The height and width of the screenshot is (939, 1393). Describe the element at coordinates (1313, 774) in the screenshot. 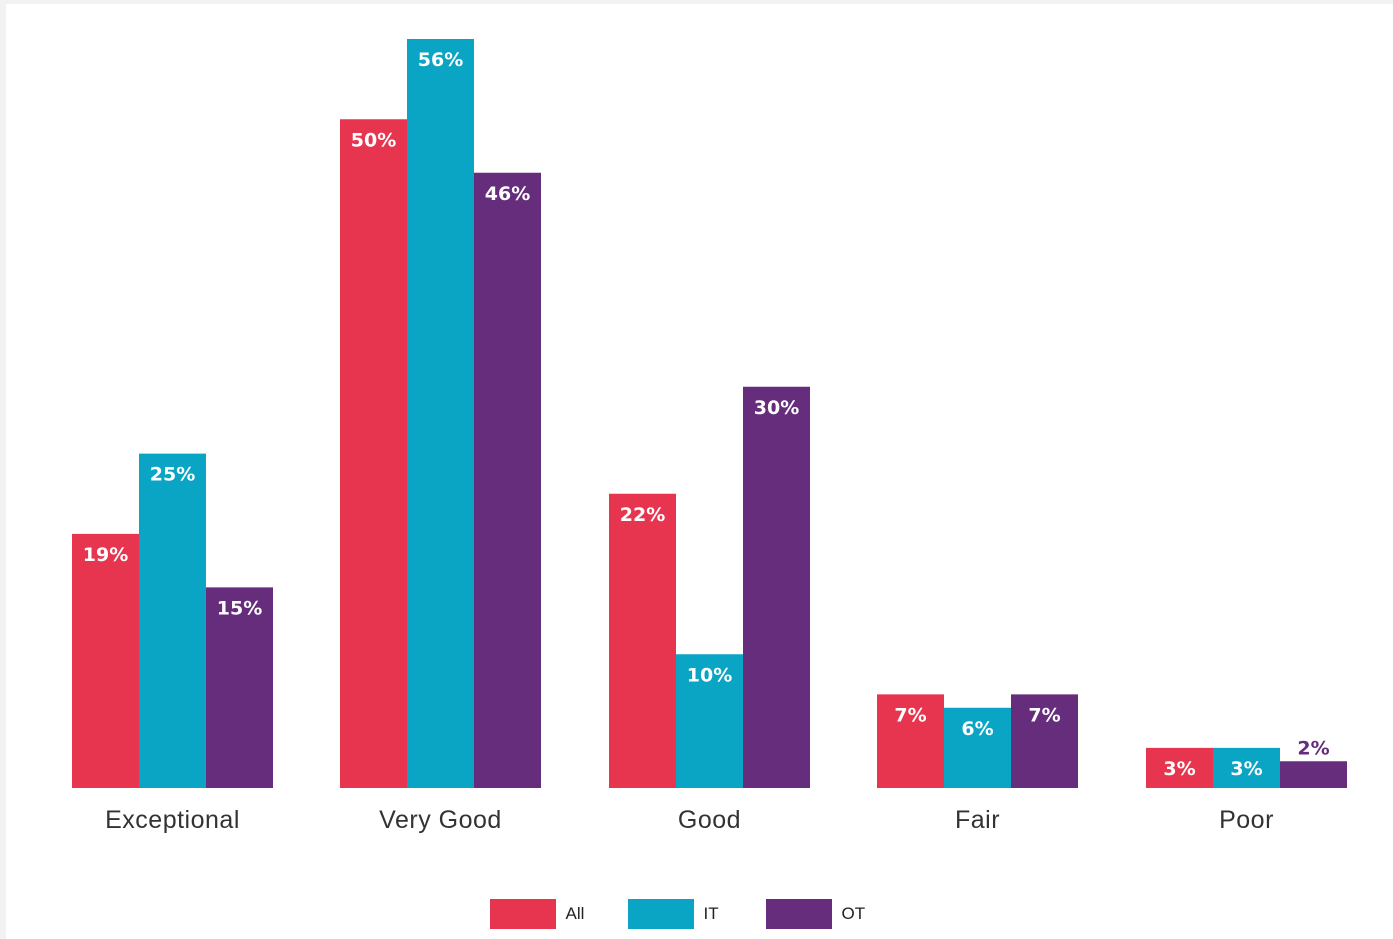

I see `bar-ot-poor` at that location.